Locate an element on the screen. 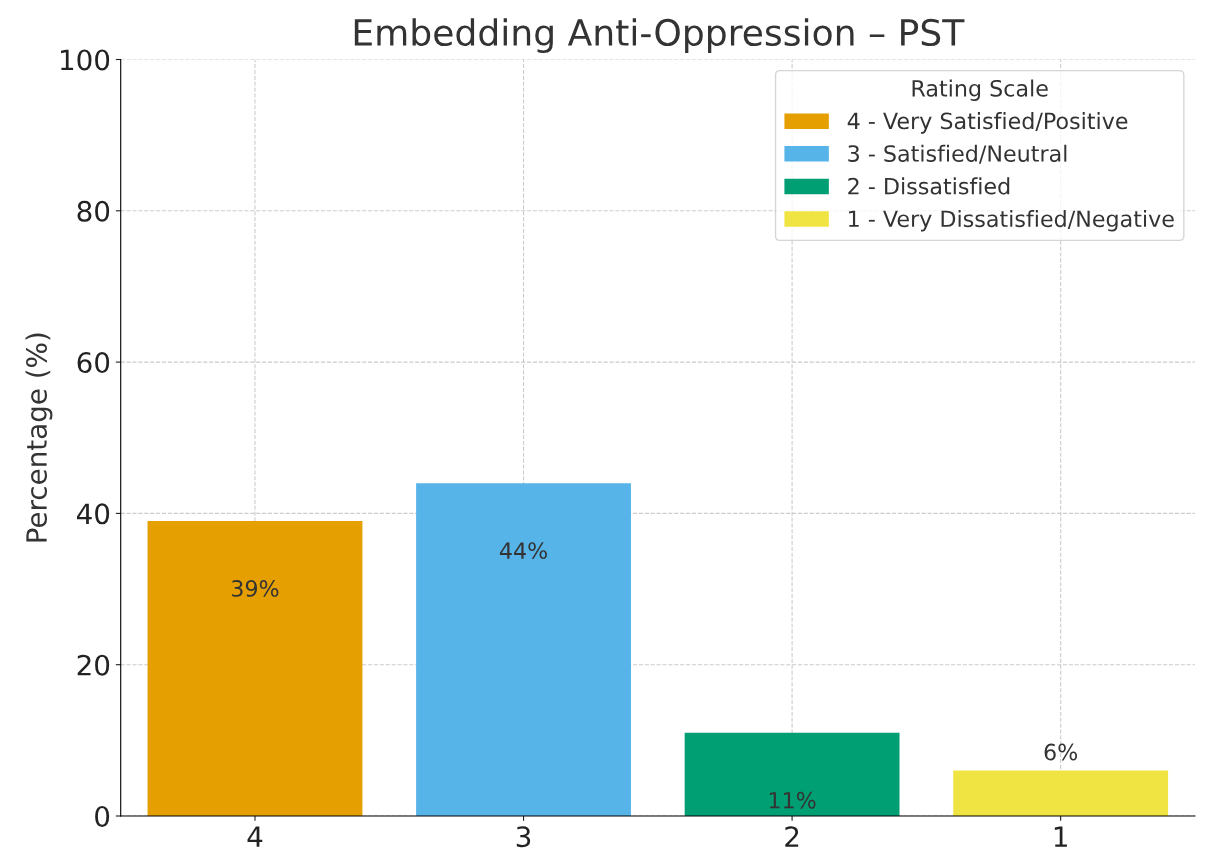 This screenshot has height=850, width=1207. legend-label: 2 - Dissatisfied is located at coordinates (929, 186).